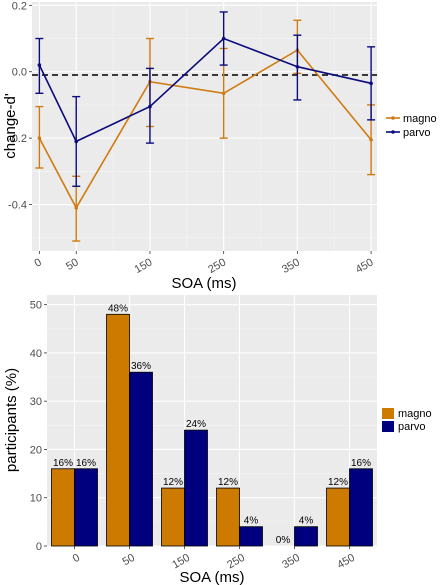  I want to click on bar-value-label-parvo: 24%, so click(196, 424).